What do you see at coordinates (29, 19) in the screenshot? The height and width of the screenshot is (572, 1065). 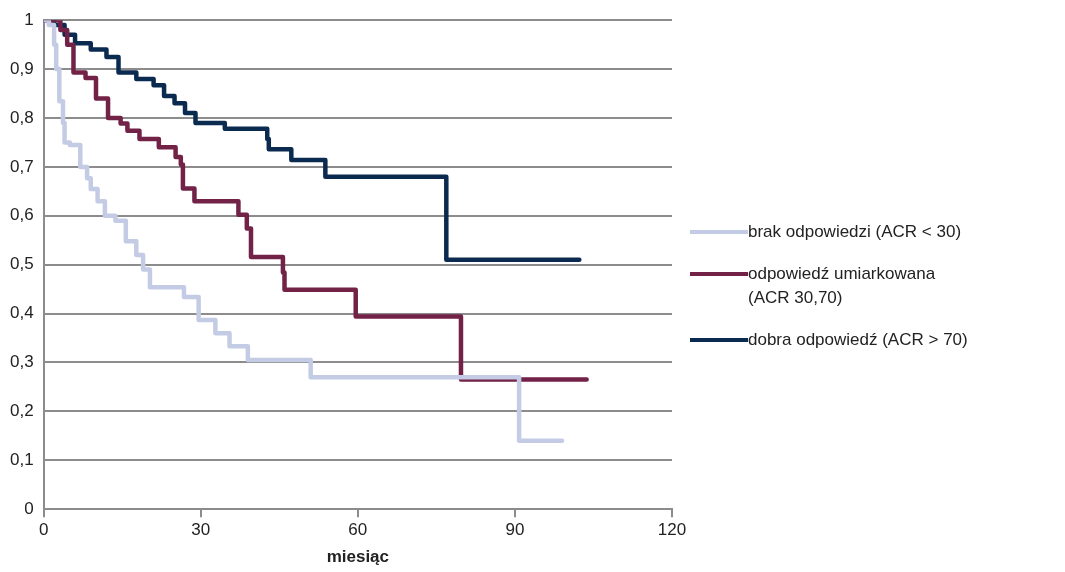 I see `y-tick-label: 1` at bounding box center [29, 19].